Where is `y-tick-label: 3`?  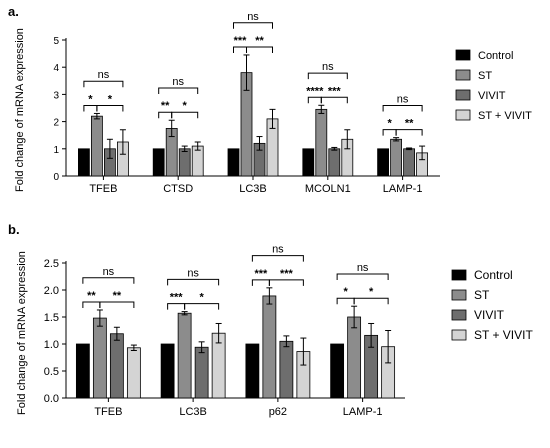
y-tick-label: 3 is located at coordinates (56, 95).